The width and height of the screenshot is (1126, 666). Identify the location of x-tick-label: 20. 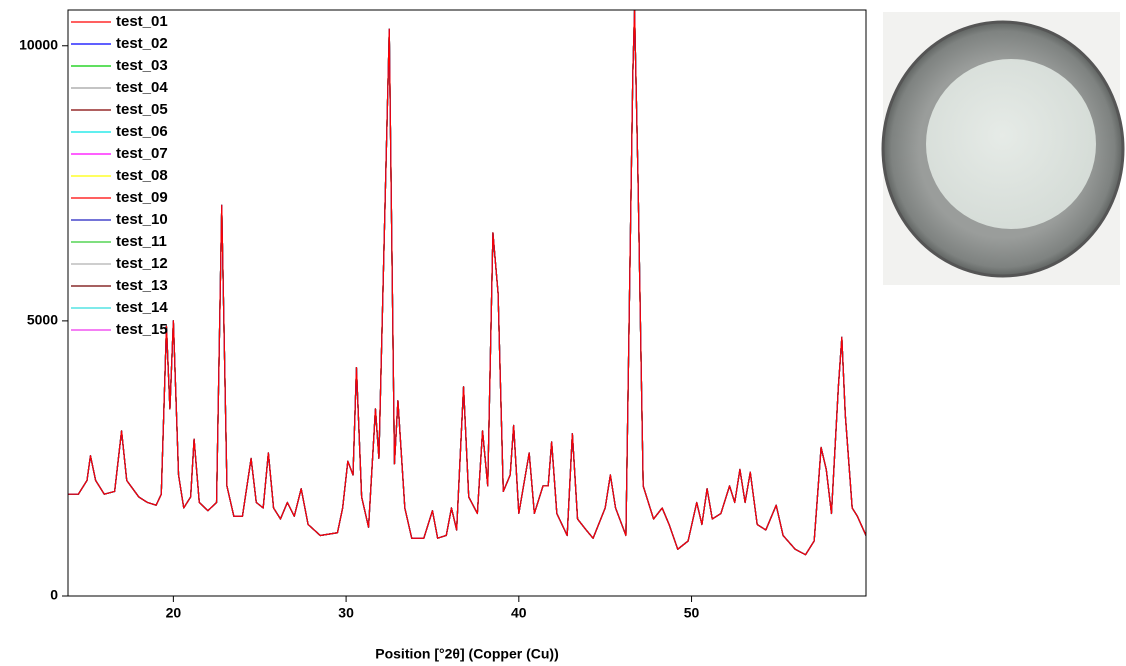
(174, 613).